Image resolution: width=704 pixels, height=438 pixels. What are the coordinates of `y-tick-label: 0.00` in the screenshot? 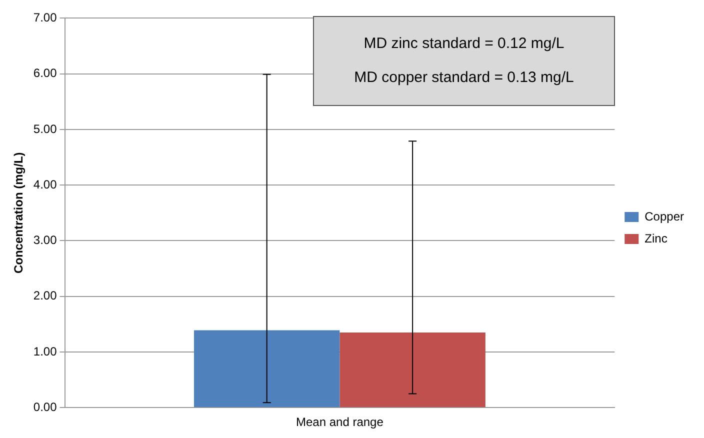 It's located at (45, 407).